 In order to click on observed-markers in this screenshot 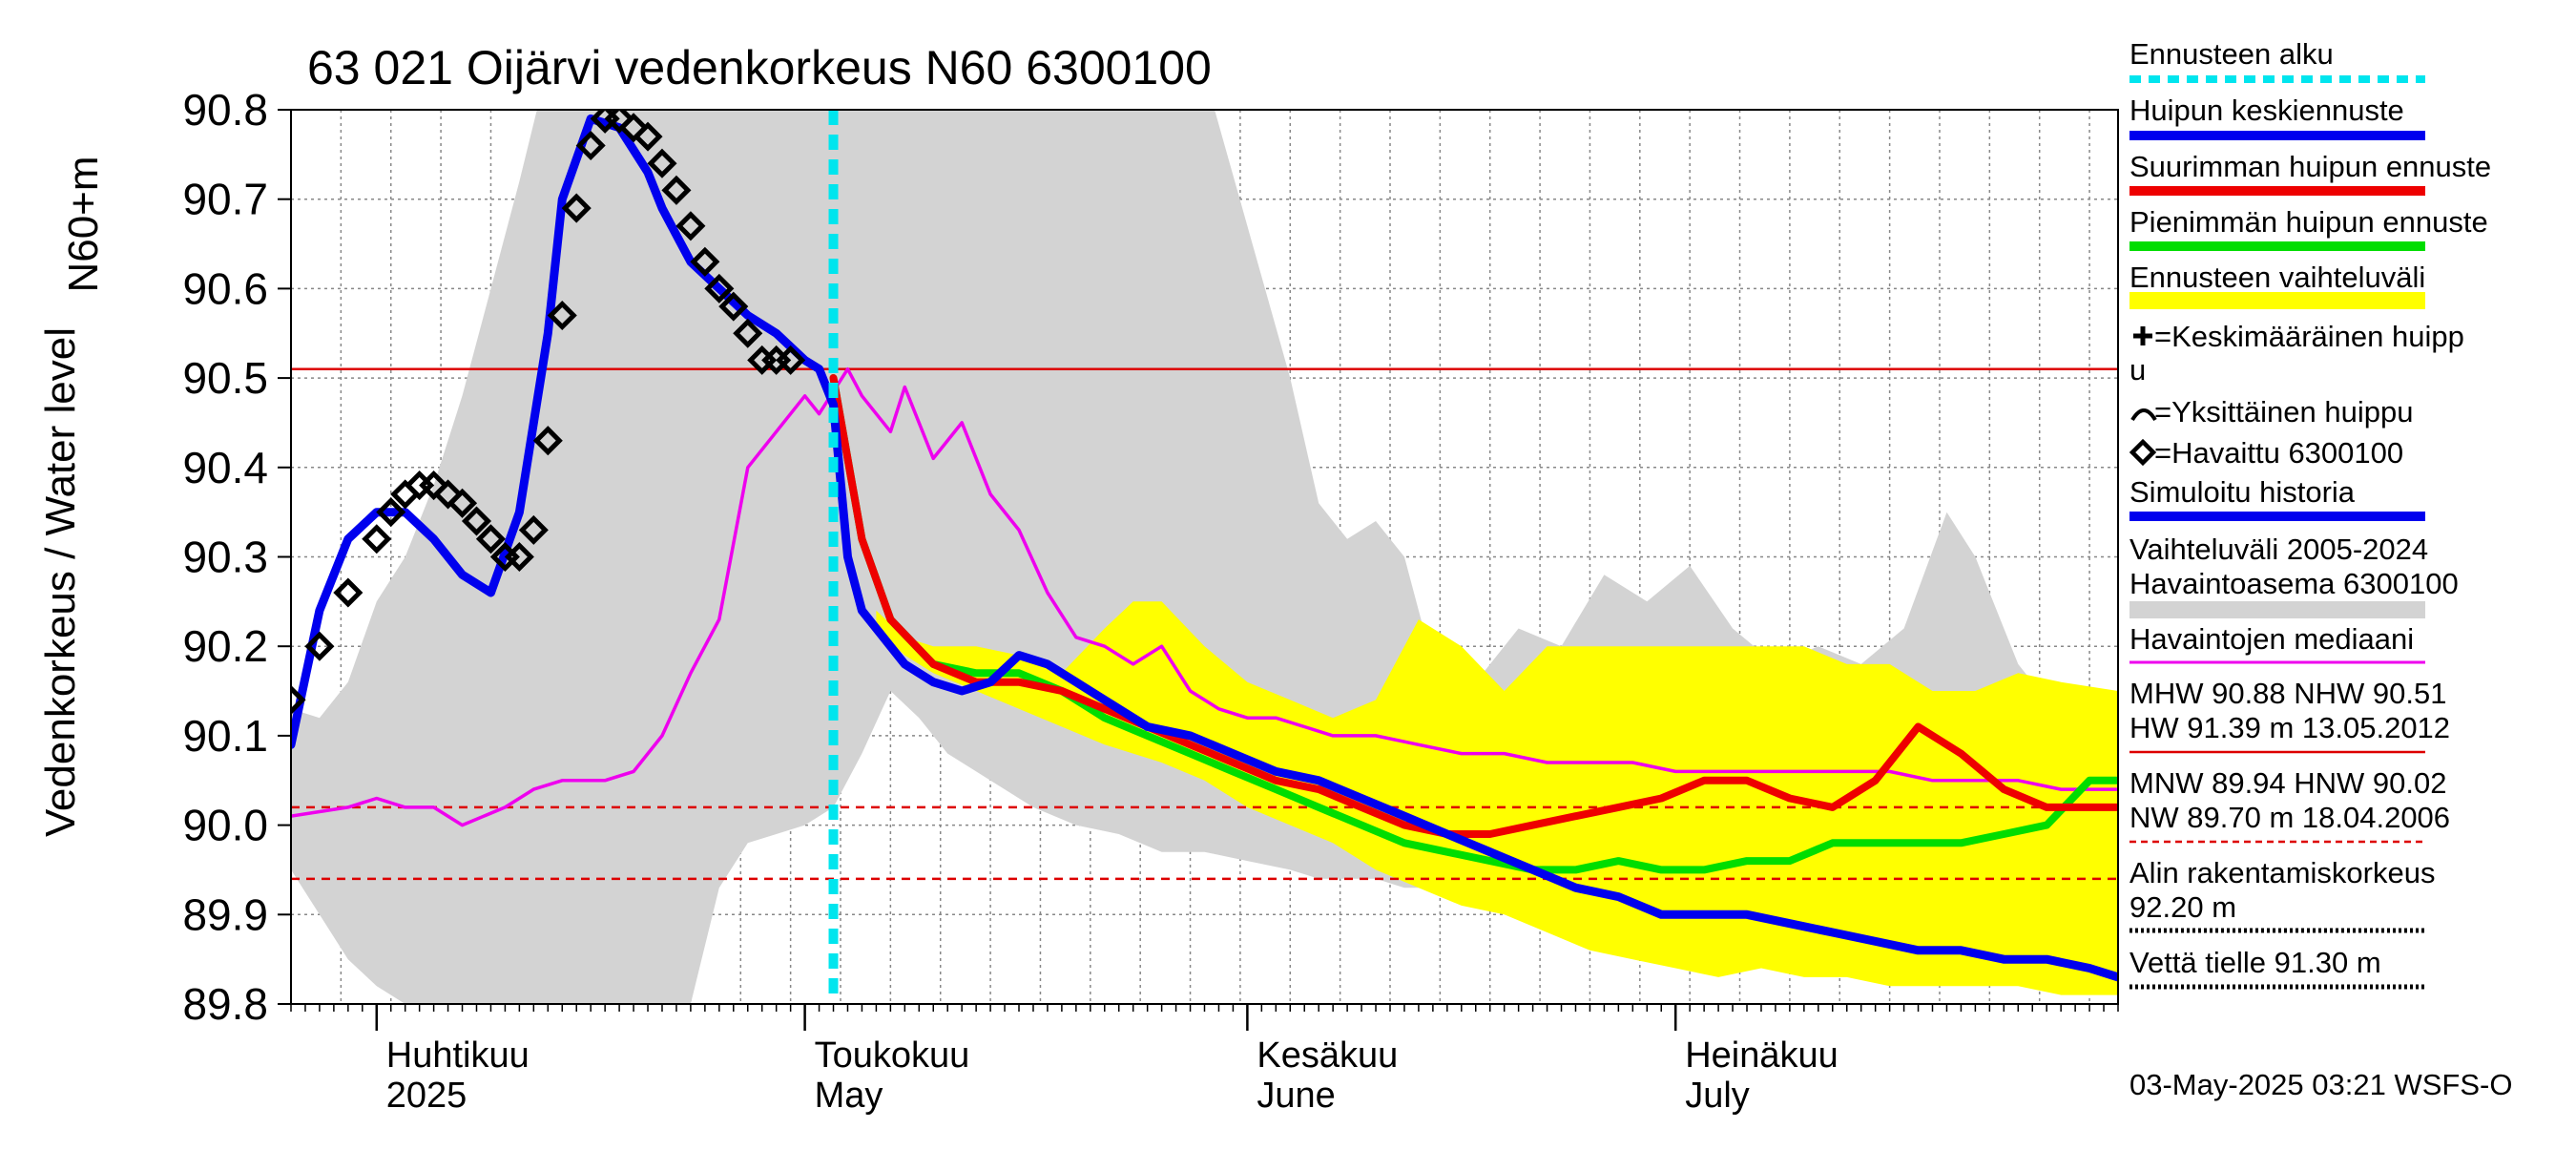, I will do `click(548, 412)`.